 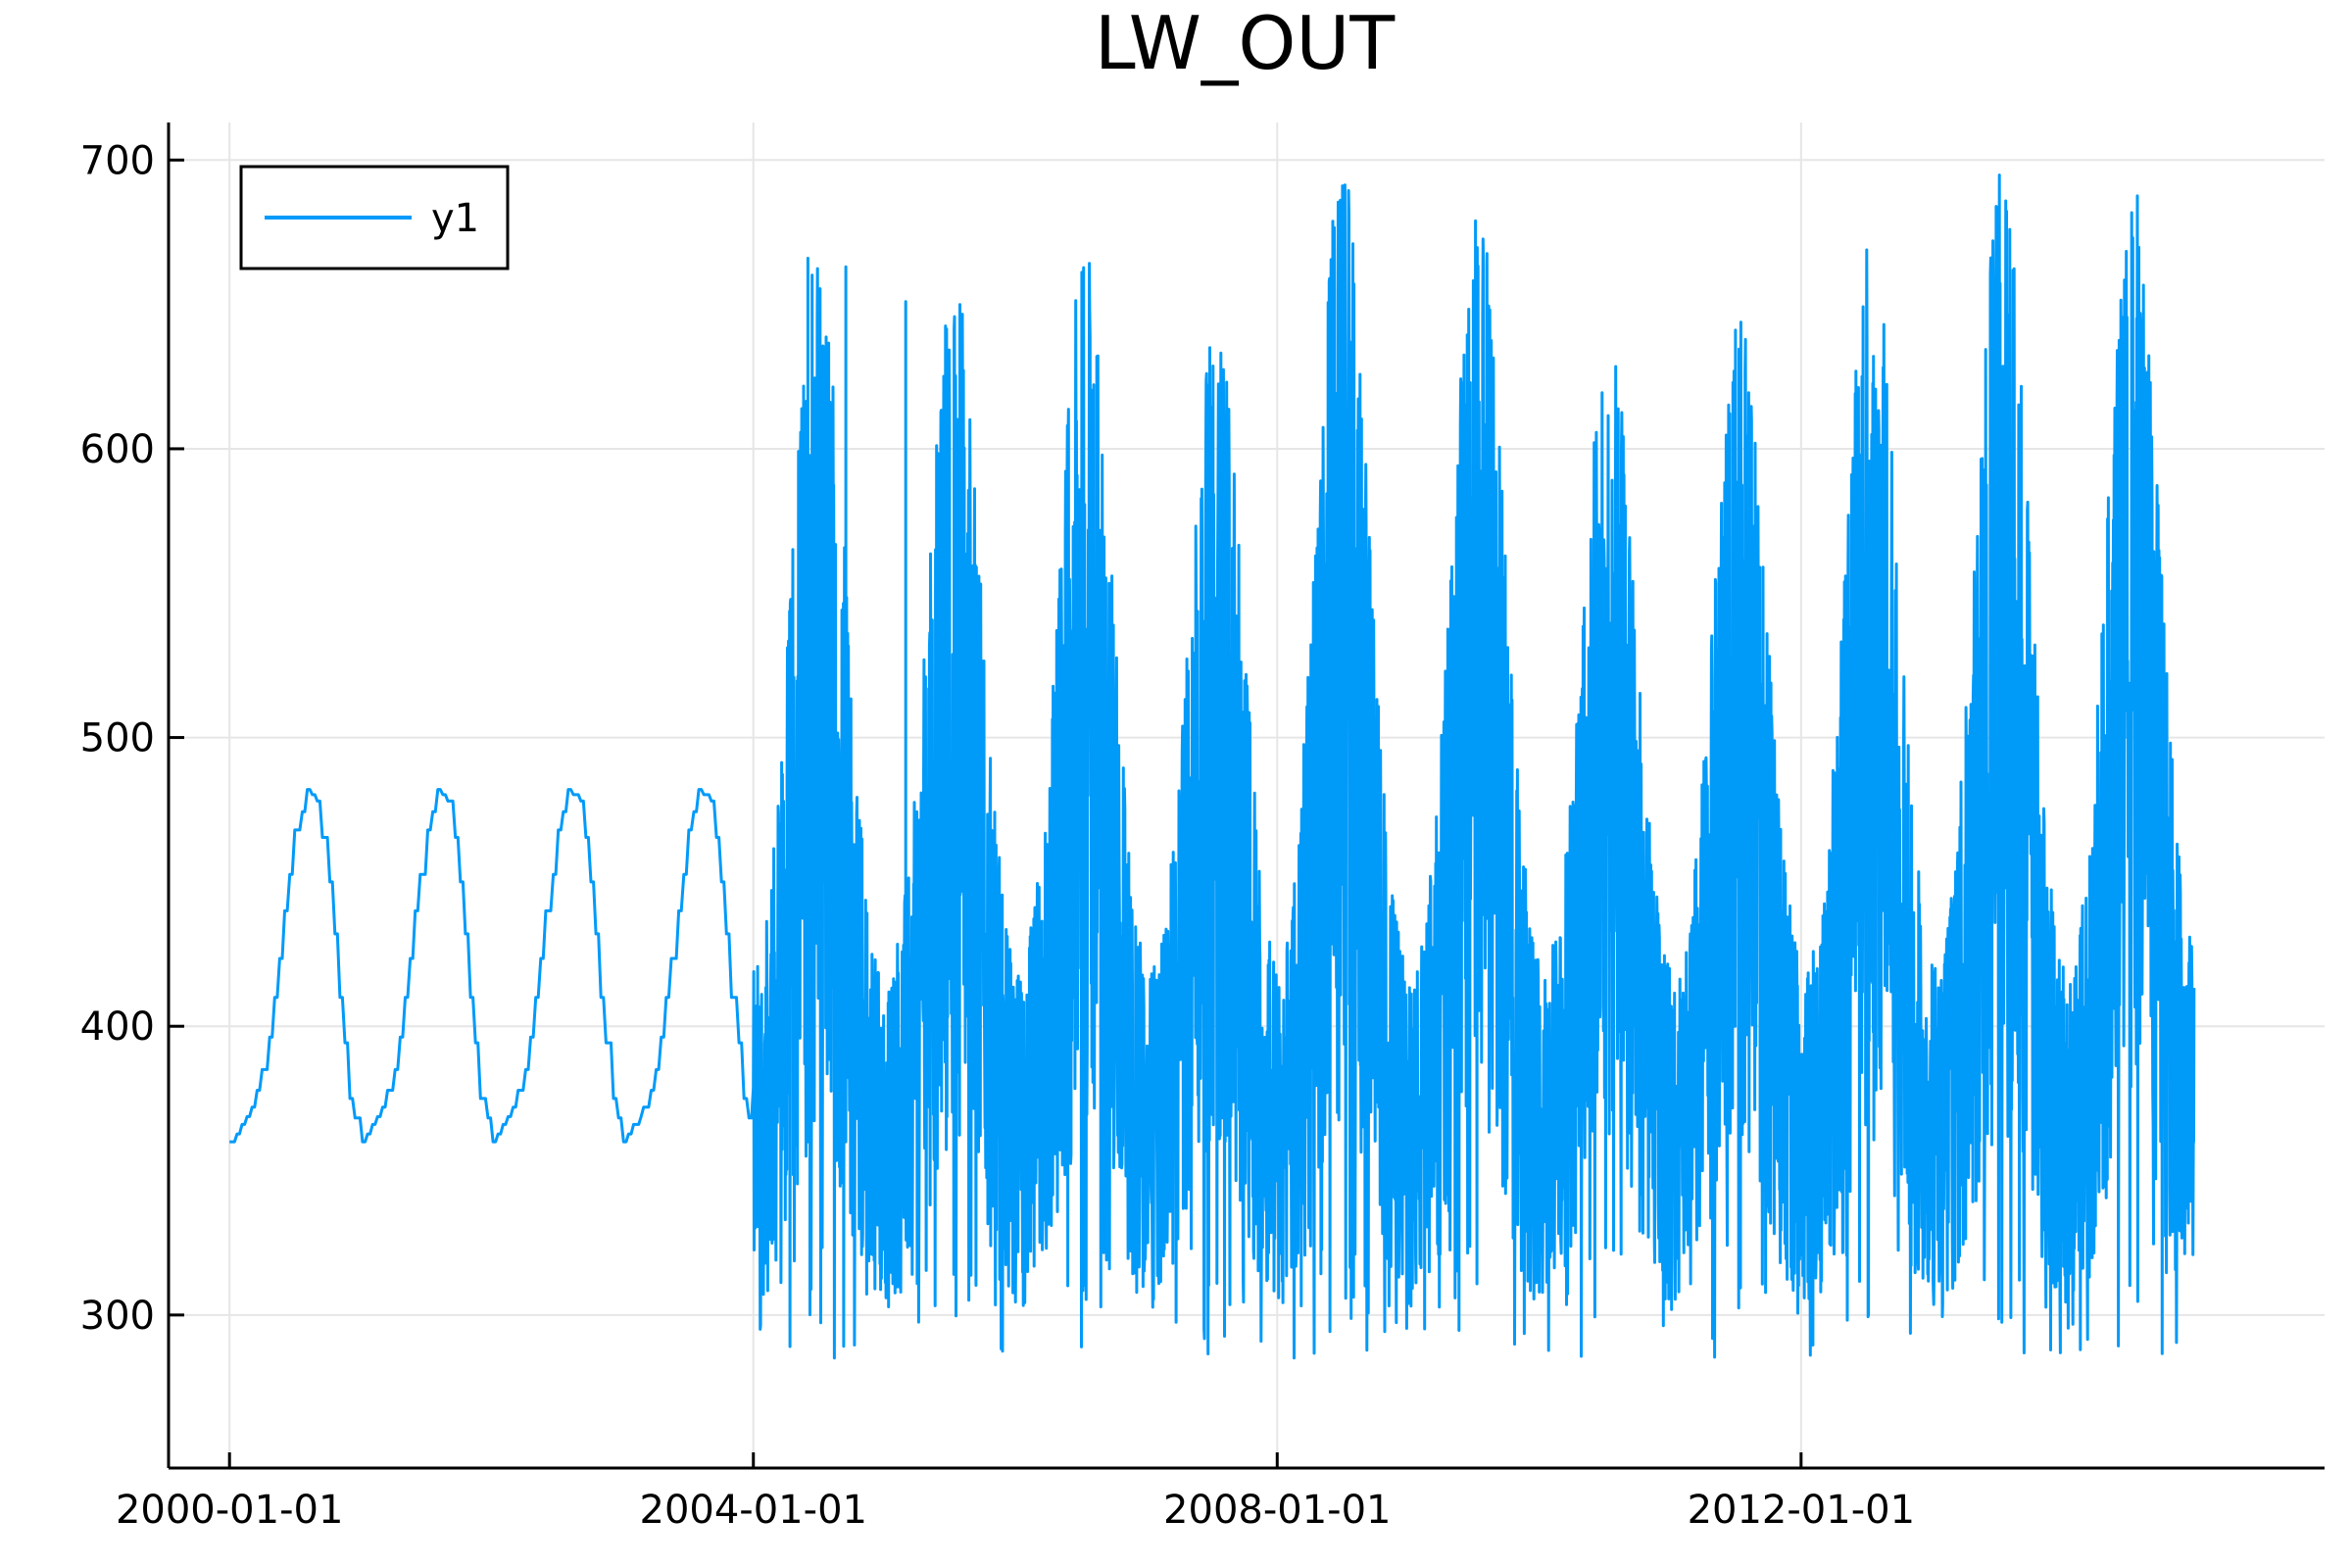 What do you see at coordinates (1801, 1510) in the screenshot?
I see `x-tick-label: 2012-01-01` at bounding box center [1801, 1510].